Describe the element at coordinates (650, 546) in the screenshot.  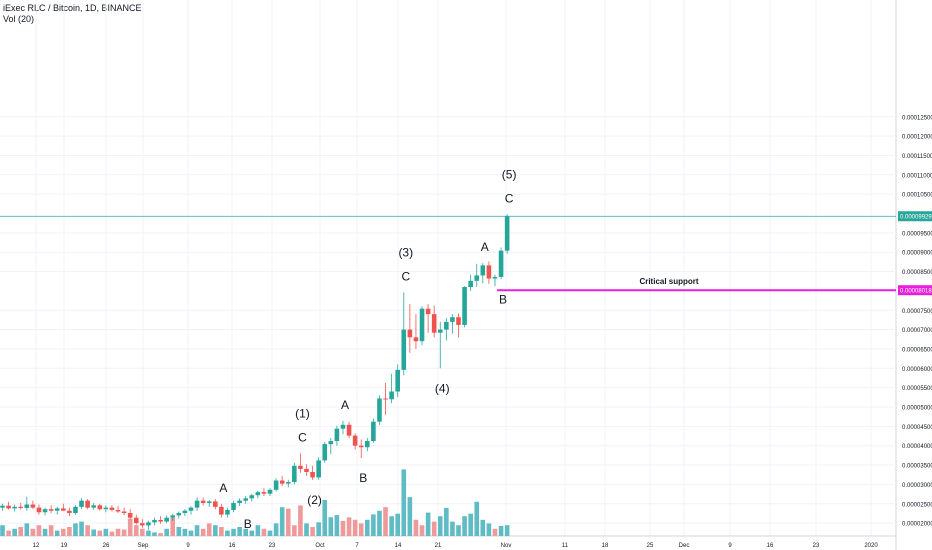
I see `time-tick-label: 25` at that location.